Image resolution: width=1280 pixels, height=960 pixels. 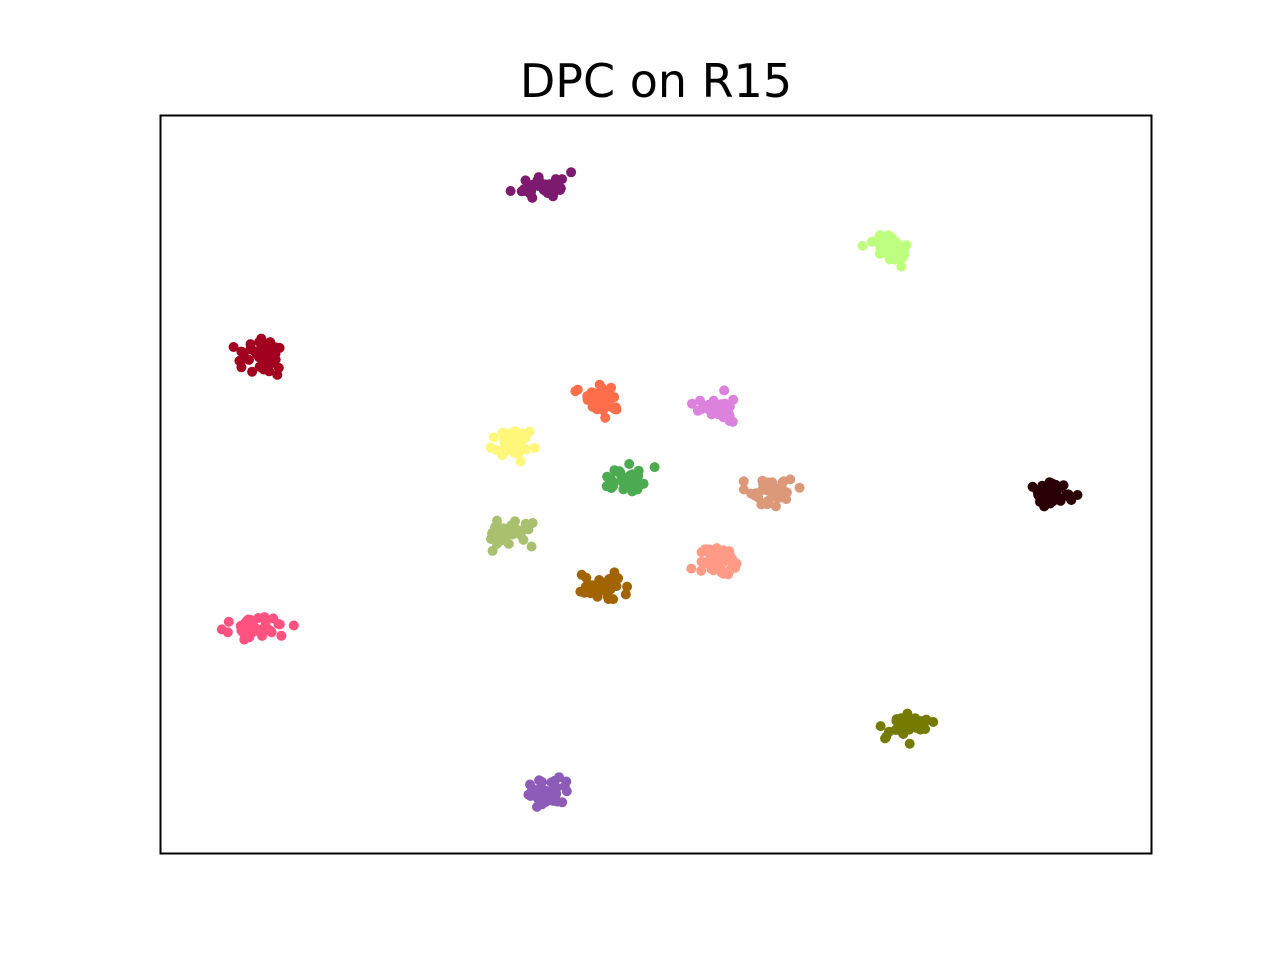 I want to click on chart-title: DPC on R15, so click(x=656, y=81).